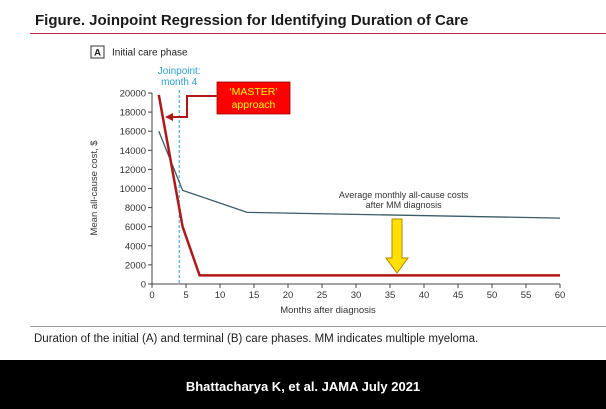 This screenshot has width=606, height=409. What do you see at coordinates (397, 246) in the screenshot?
I see `yellow-down-arrow` at bounding box center [397, 246].